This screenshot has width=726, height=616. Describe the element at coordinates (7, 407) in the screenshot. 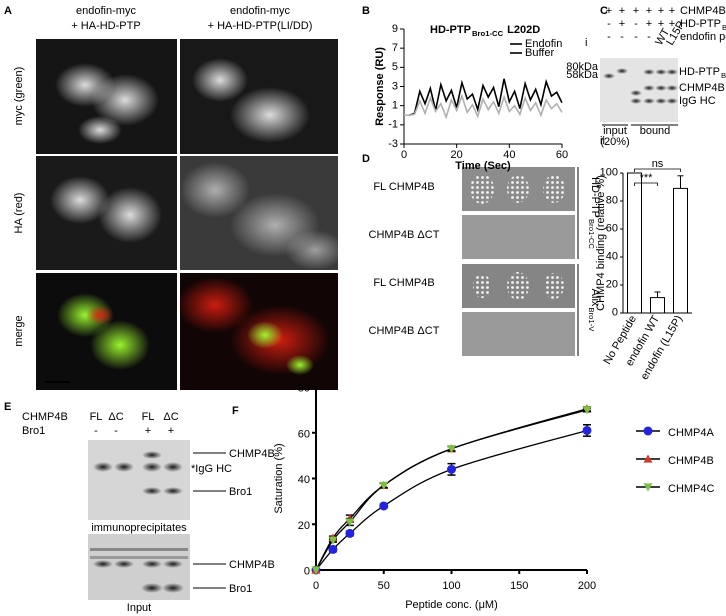

I see `panel-label: E` at that location.